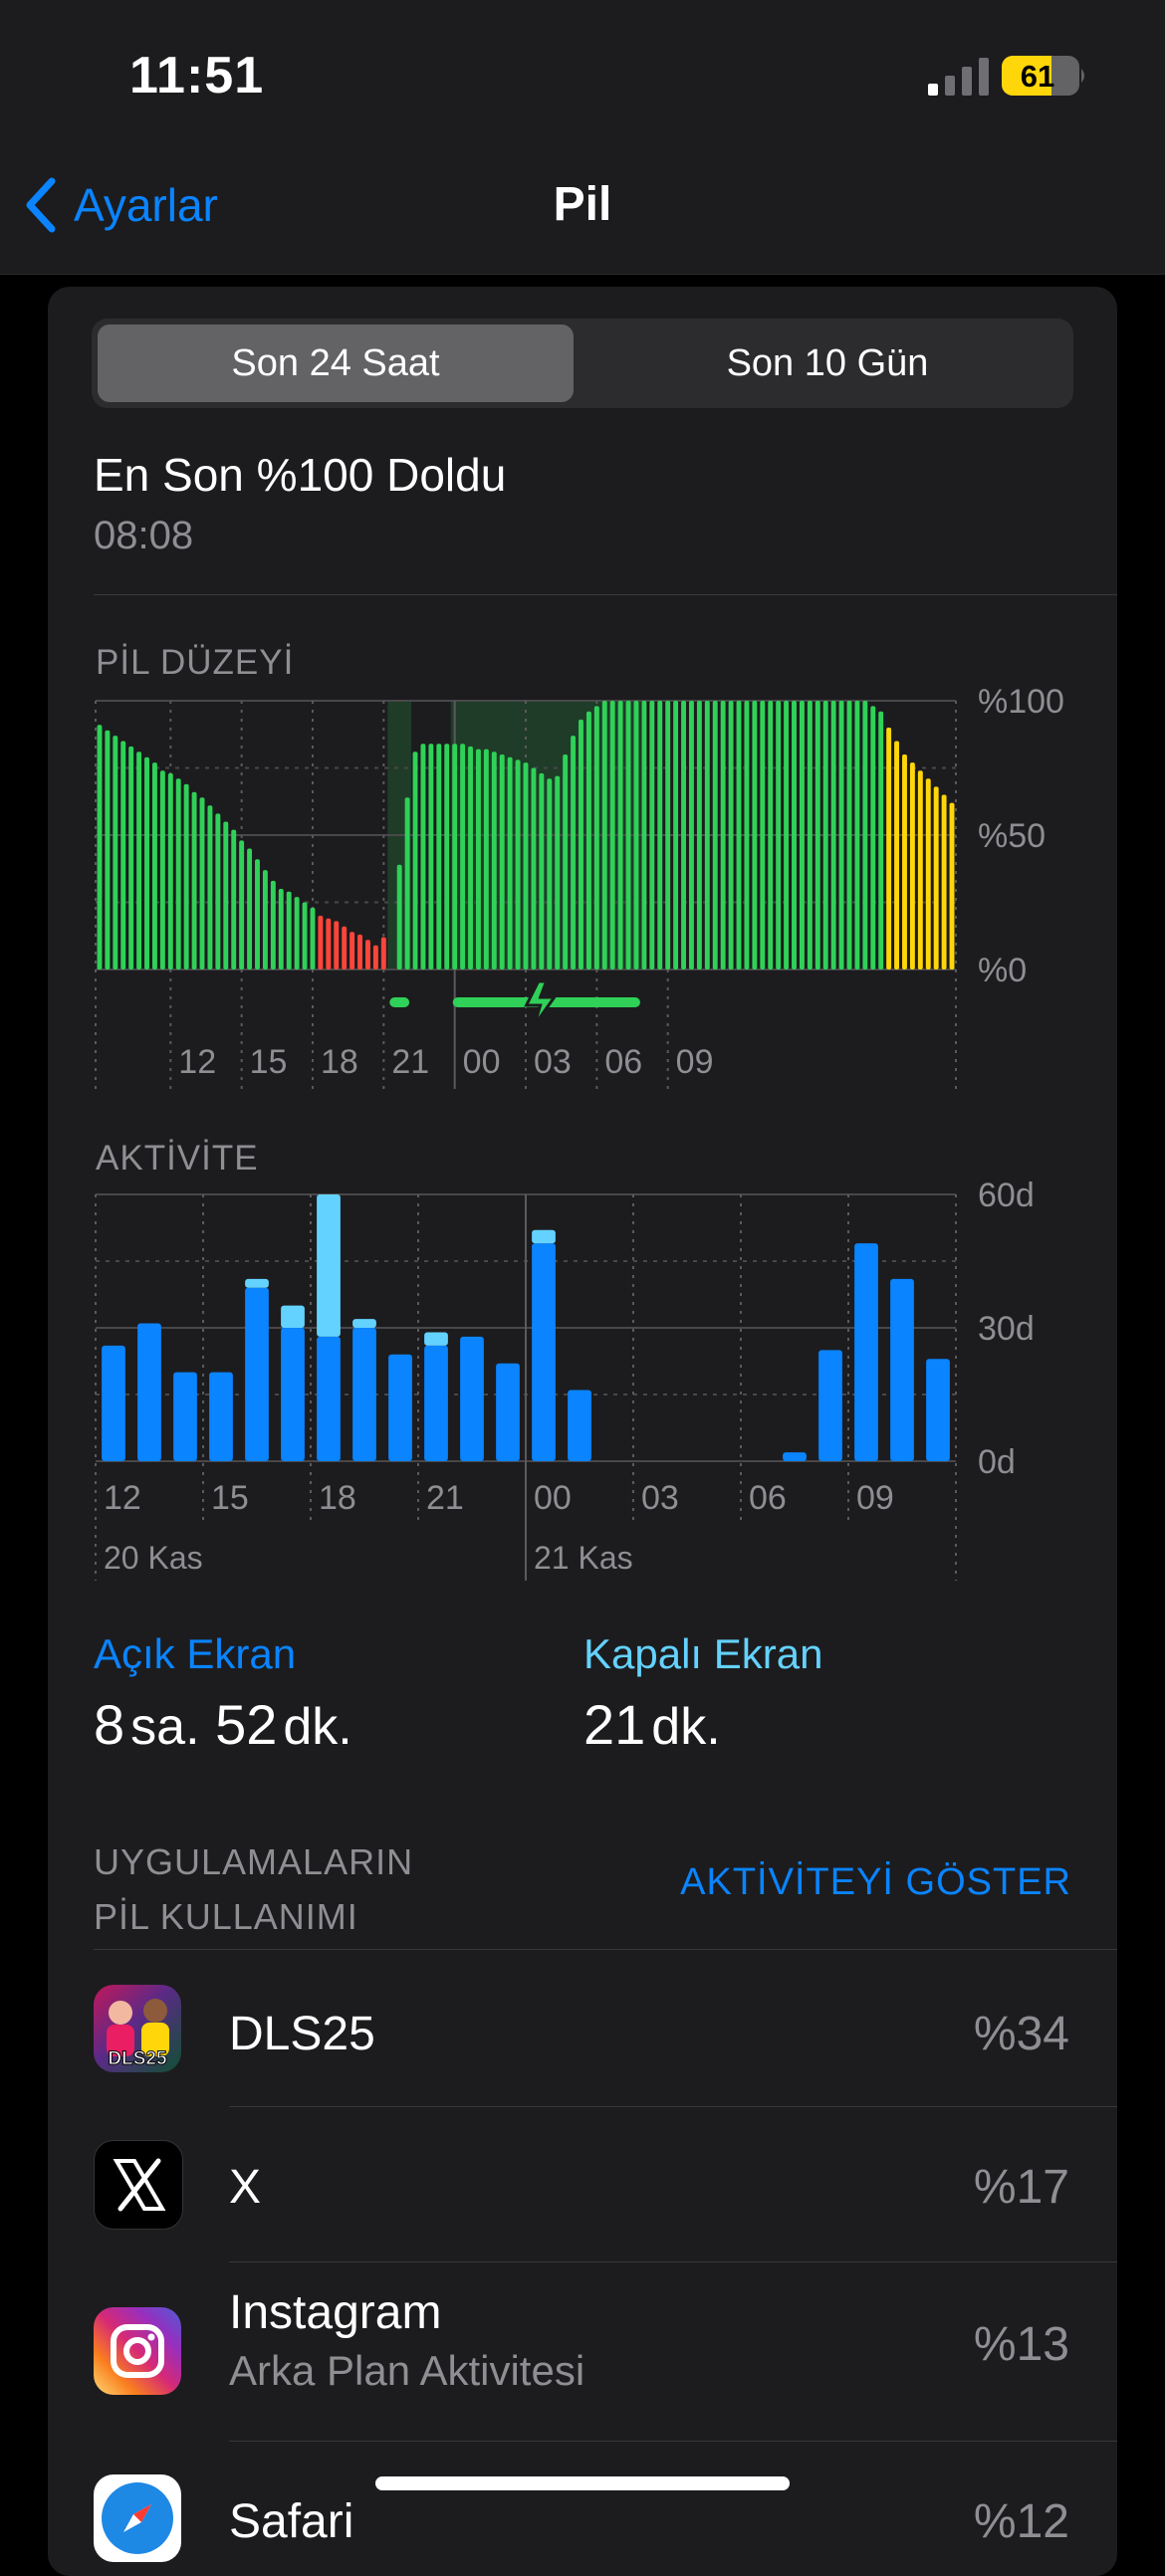 The image size is (1165, 2576). I want to click on date-label: 21 Kas, so click(584, 1558).